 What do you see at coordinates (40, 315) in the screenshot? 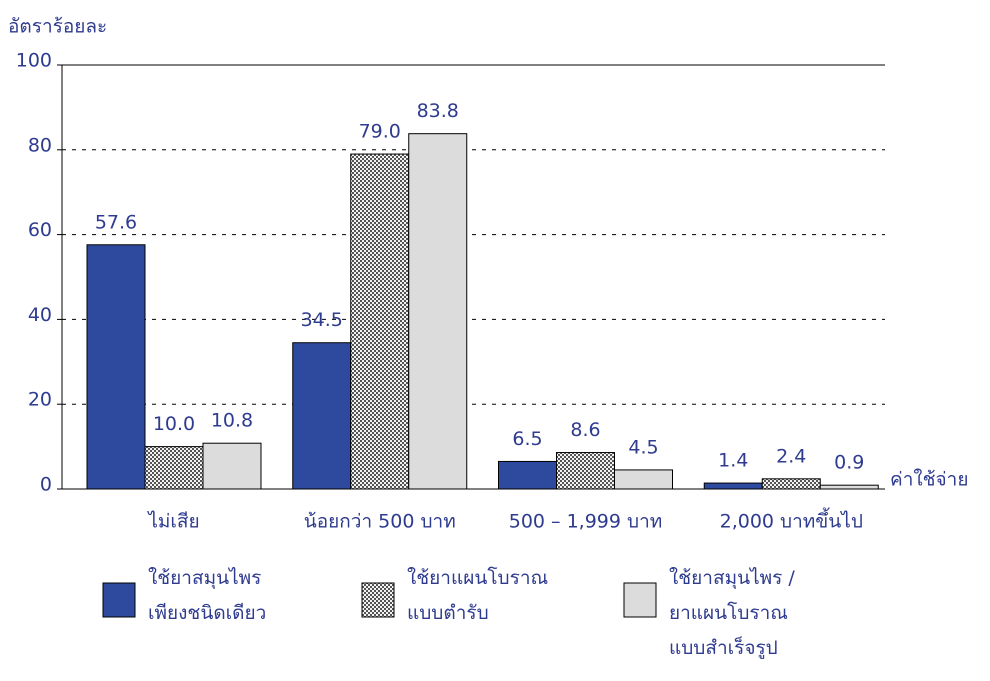
I see `y-tick-label: 40` at bounding box center [40, 315].